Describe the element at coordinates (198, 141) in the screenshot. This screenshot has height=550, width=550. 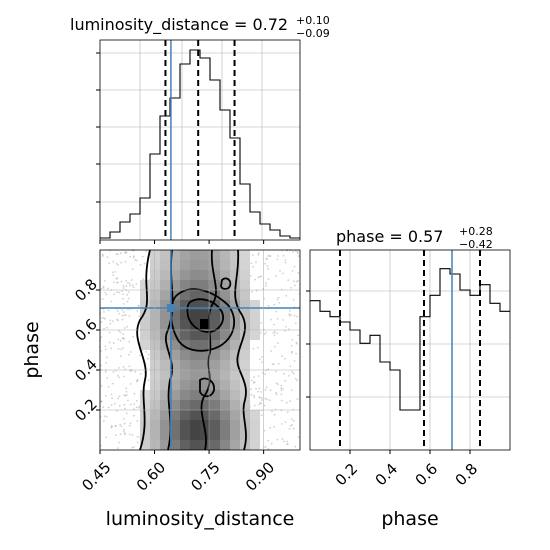
I see `panel-luminosity-distance-histogram` at that location.